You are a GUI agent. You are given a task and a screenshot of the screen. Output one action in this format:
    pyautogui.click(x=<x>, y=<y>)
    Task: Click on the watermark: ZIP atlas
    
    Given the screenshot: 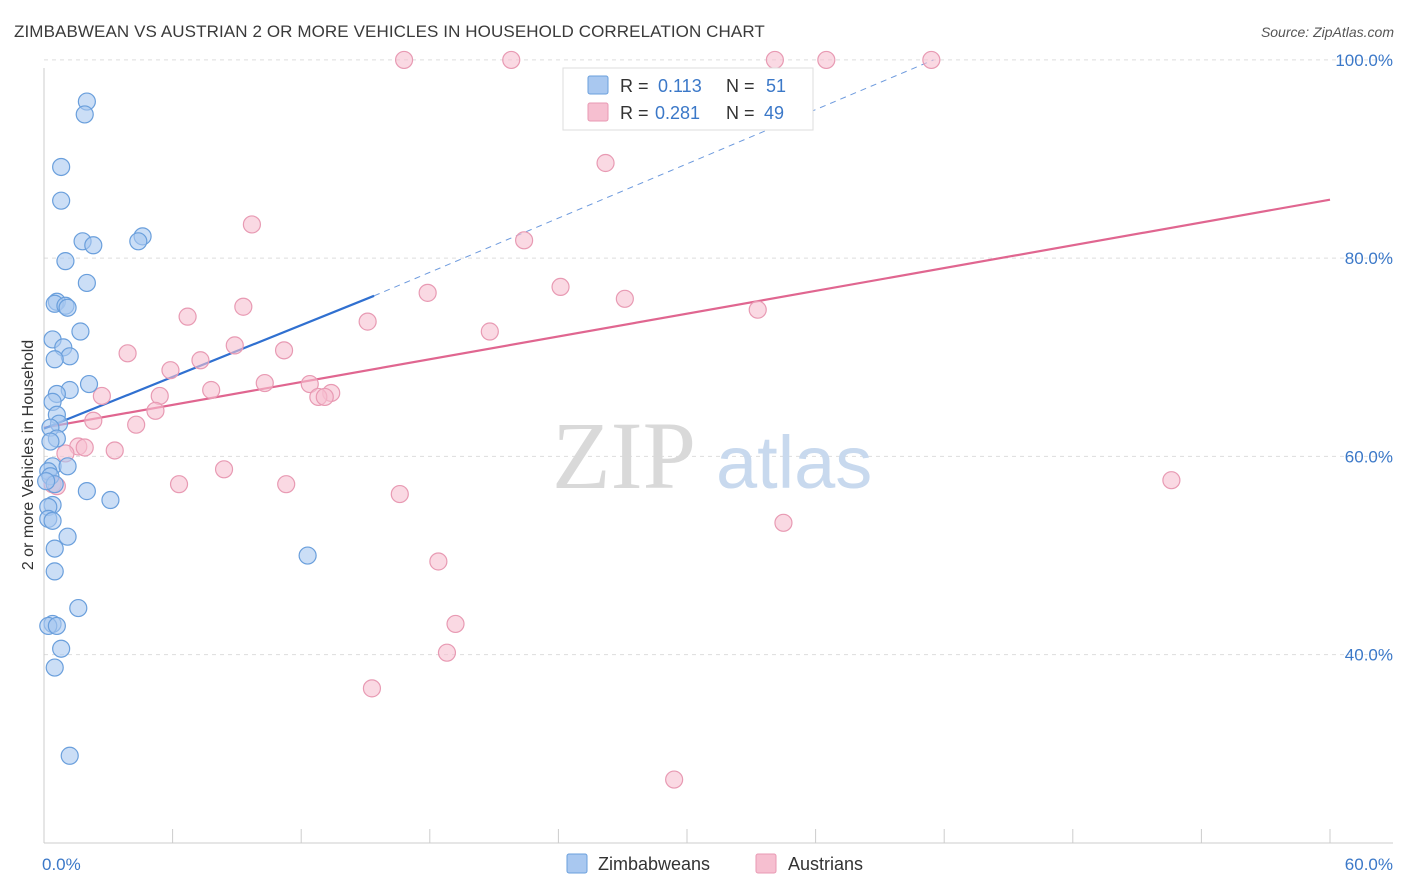 What is the action you would take?
    pyautogui.click(x=712, y=455)
    